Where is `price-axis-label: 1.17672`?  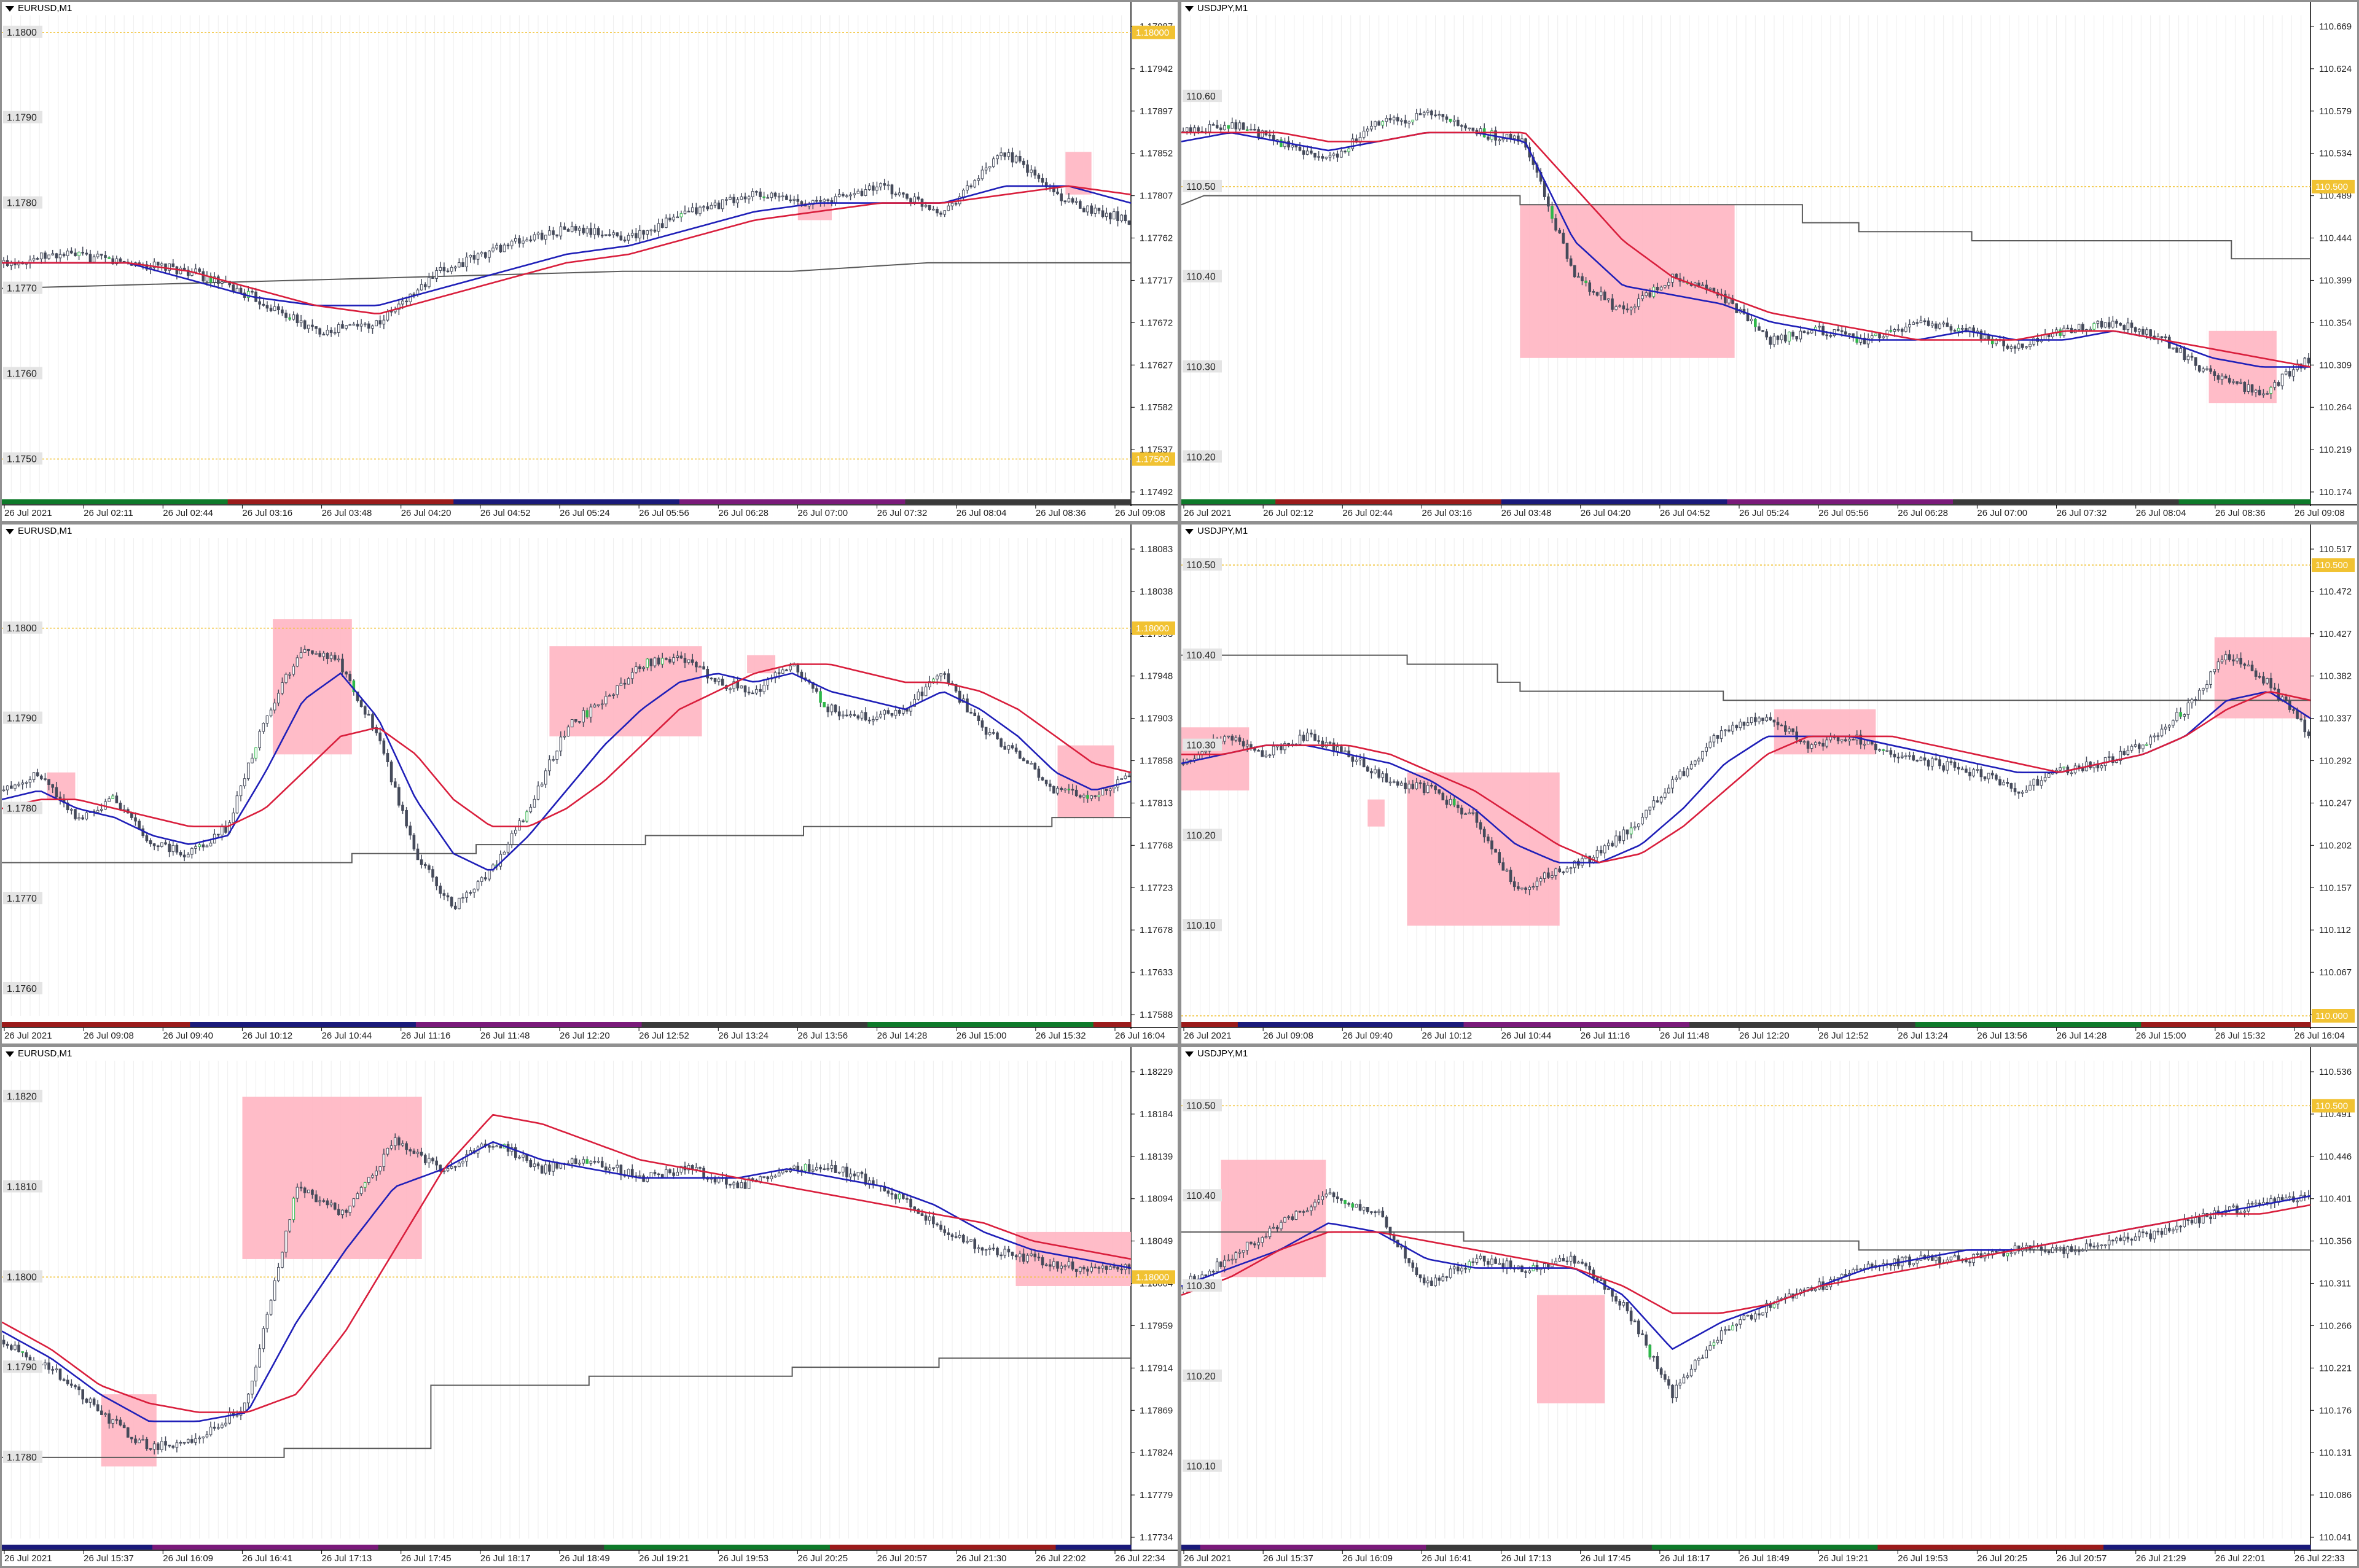
price-axis-label: 1.17672 is located at coordinates (1157, 323).